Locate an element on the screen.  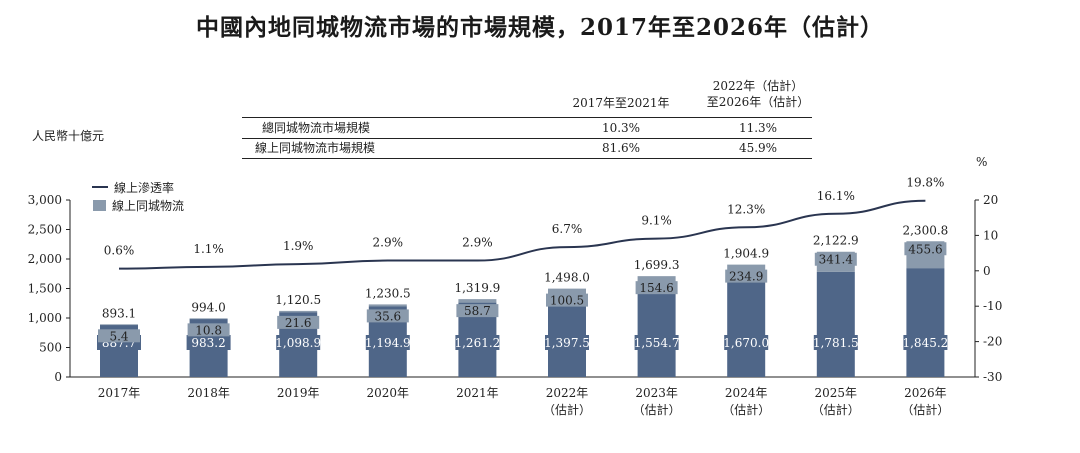
chart-title: 中國內地同城物流市場的市場規模，2017年至2026年（估計） is located at coordinates (540, 27).